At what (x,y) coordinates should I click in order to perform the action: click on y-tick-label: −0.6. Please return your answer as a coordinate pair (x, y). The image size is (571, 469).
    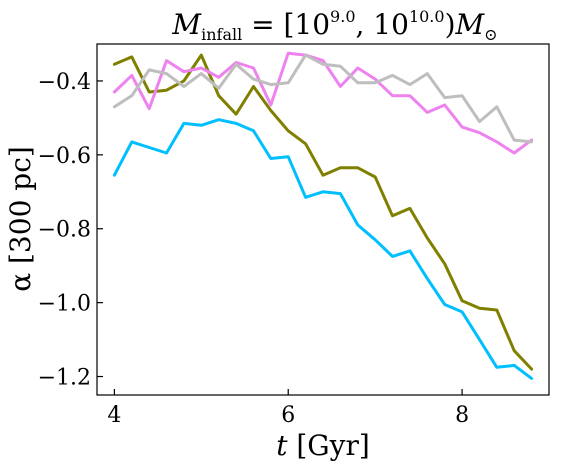
    Looking at the image, I should click on (64, 156).